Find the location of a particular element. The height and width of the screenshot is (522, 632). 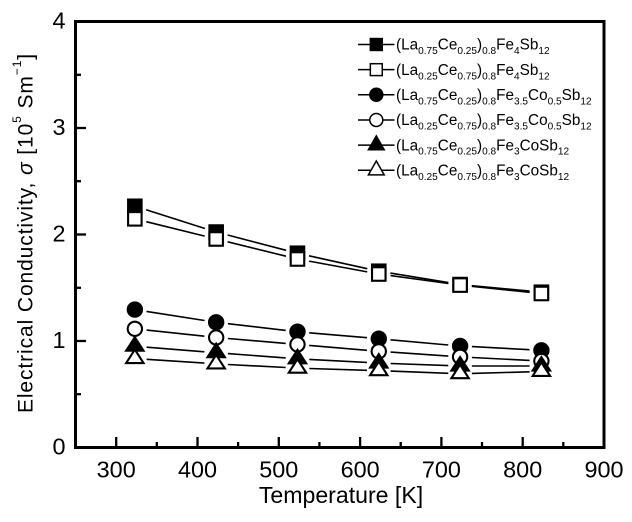

svg-text: 4 is located at coordinates (58, 21).